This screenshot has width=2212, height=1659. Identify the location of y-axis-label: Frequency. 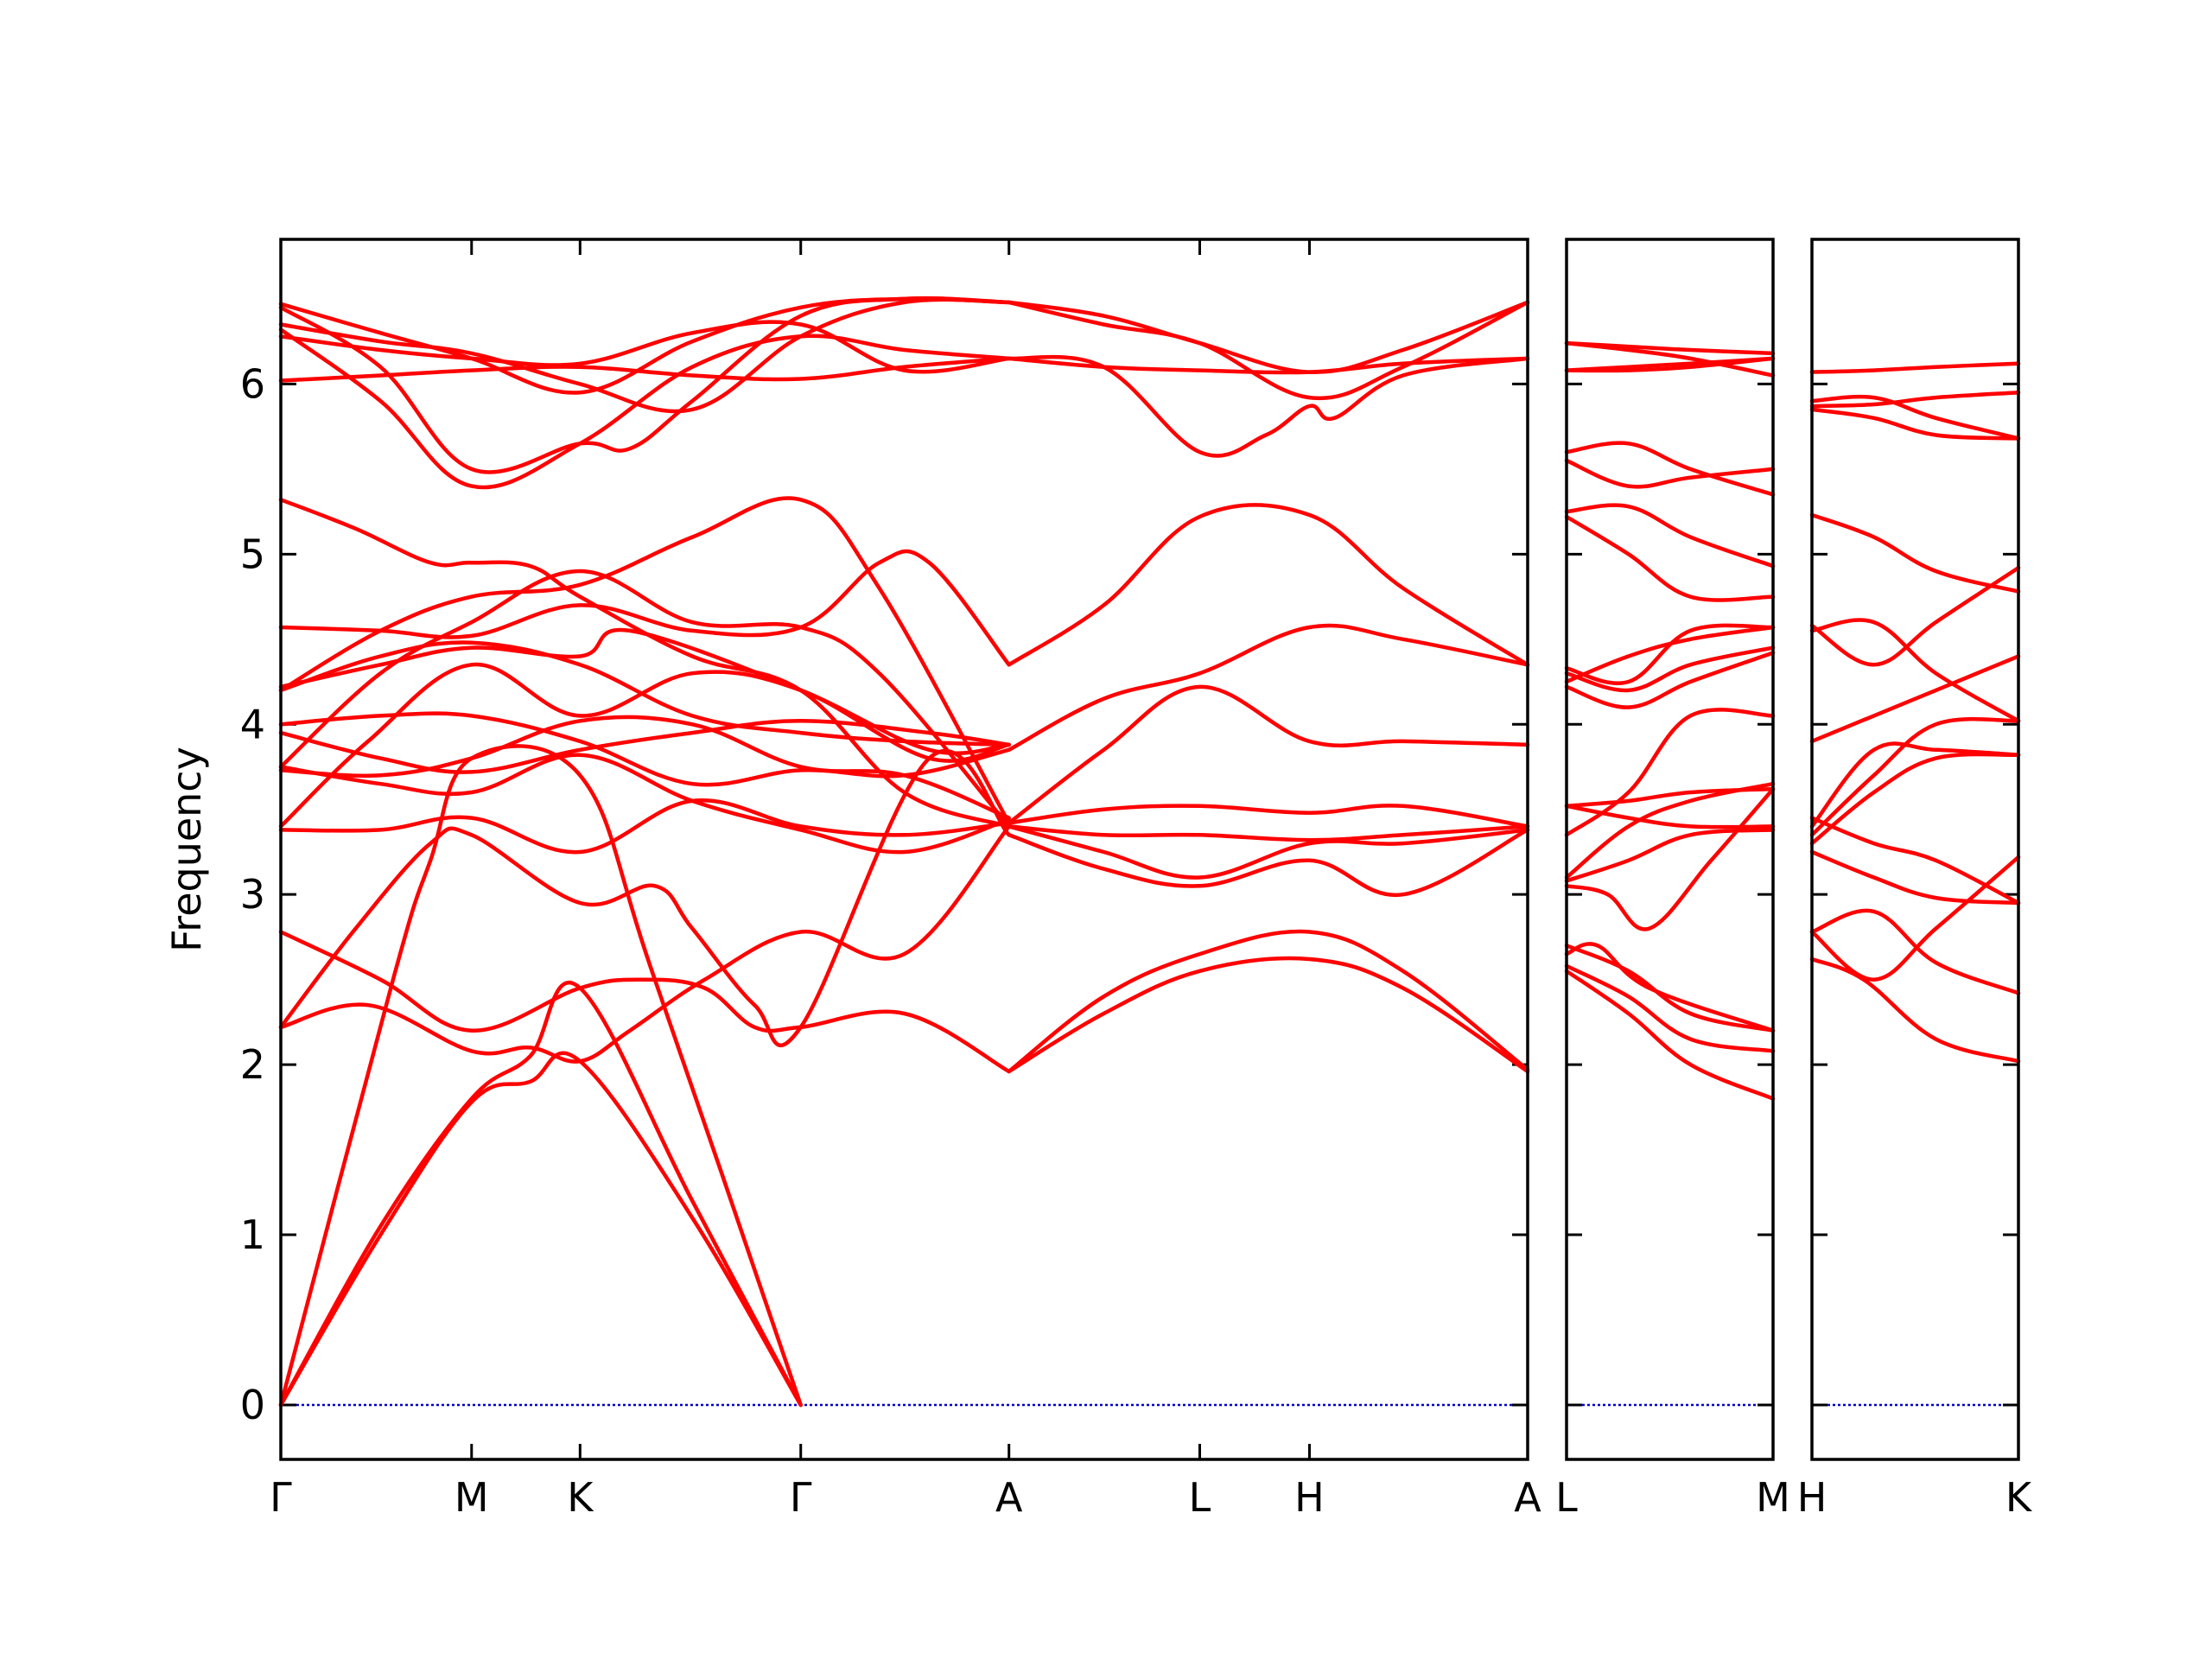
(186, 849).